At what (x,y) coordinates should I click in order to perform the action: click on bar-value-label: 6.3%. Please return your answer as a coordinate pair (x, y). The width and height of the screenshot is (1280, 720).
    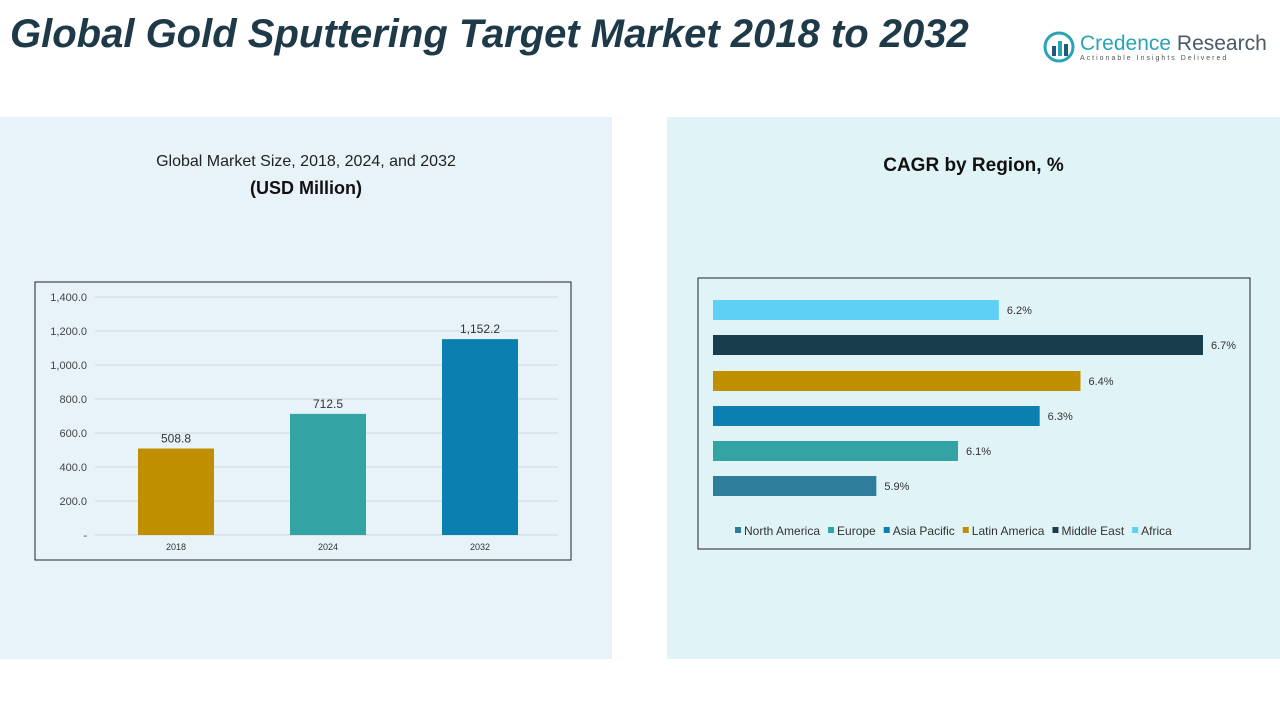
    Looking at the image, I should click on (1060, 417).